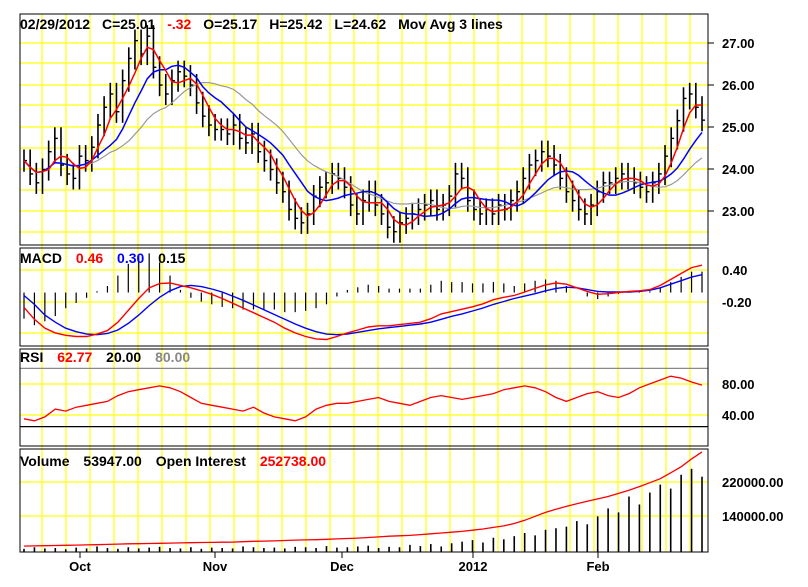 Image resolution: width=808 pixels, height=587 pixels. What do you see at coordinates (89, 258) in the screenshot?
I see `macd-value-1: 0.46` at bounding box center [89, 258].